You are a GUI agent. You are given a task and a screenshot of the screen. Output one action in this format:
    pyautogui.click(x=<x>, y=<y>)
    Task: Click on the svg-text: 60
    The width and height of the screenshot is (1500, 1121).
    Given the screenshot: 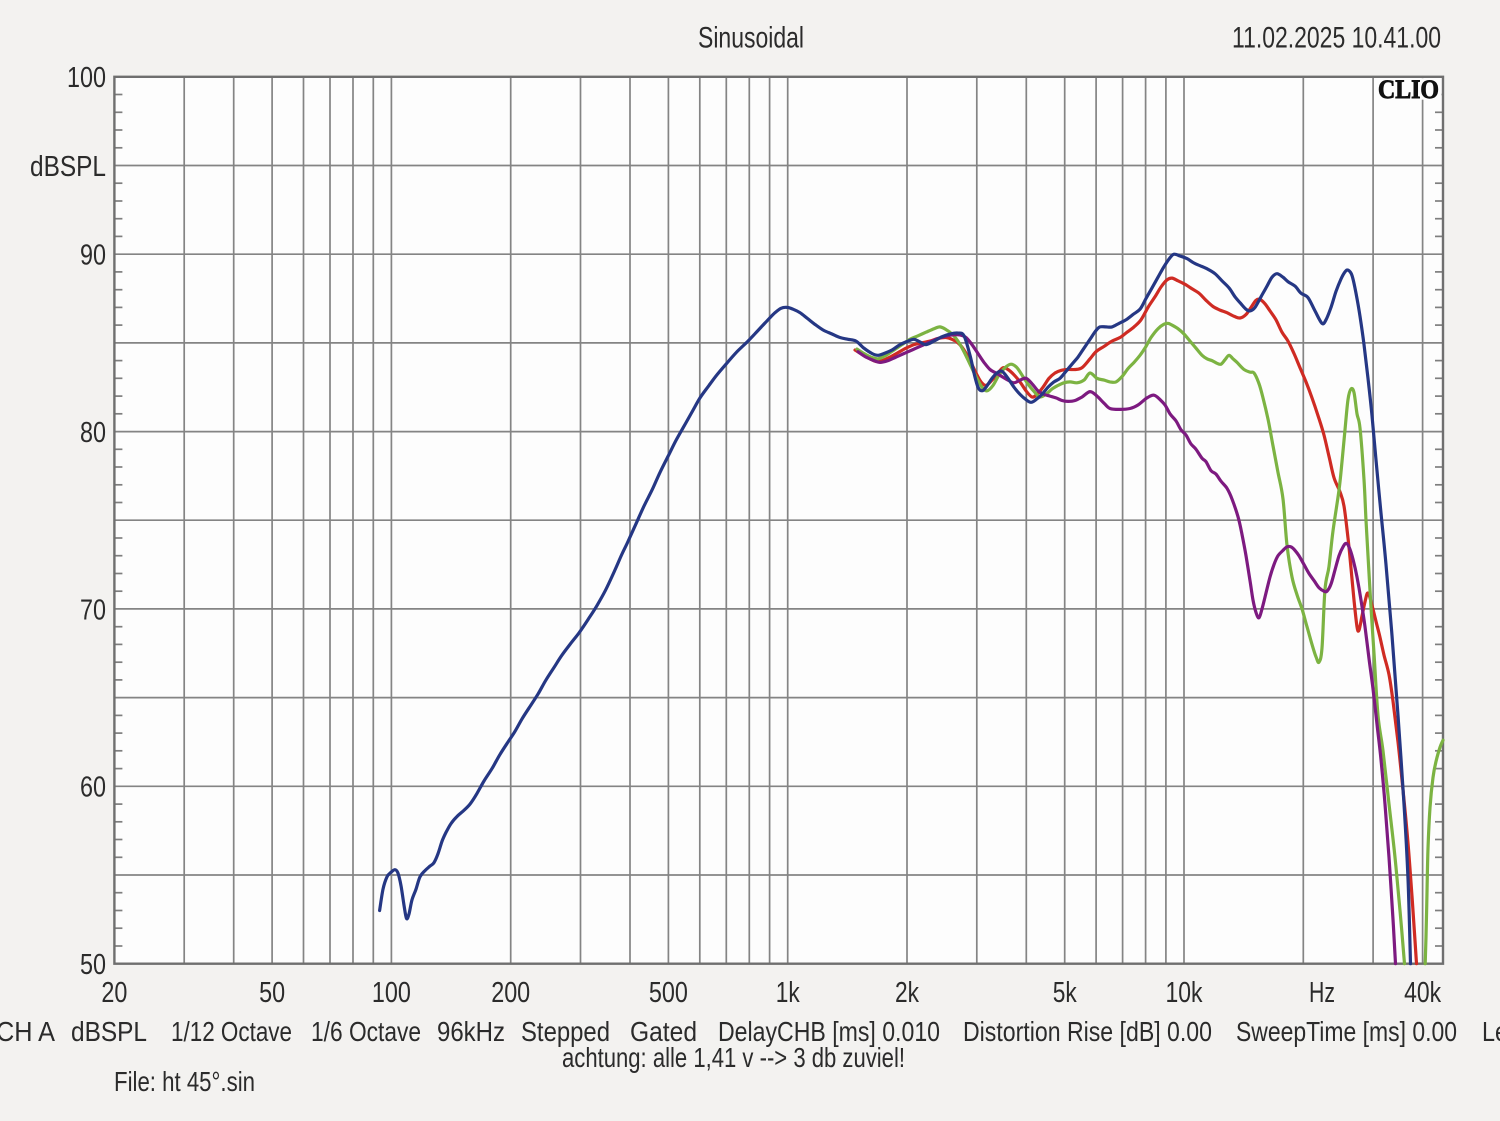 What is the action you would take?
    pyautogui.click(x=93, y=788)
    